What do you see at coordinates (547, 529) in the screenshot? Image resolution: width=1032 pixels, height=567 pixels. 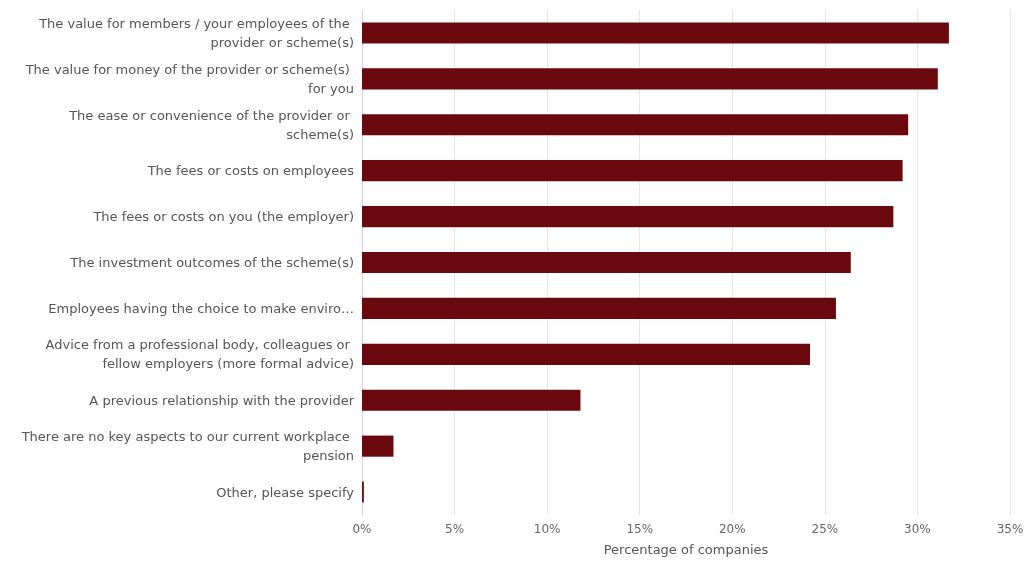 I see `x-tick-label: 10%` at bounding box center [547, 529].